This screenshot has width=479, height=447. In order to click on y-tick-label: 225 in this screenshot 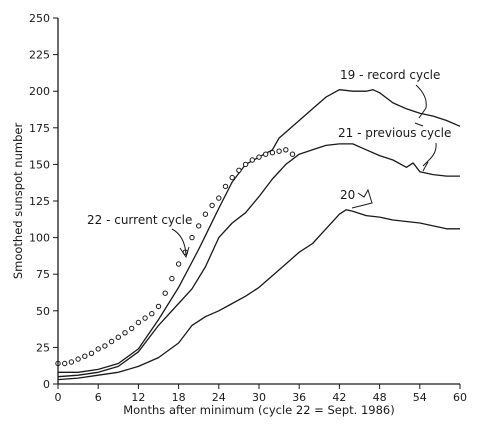, I will do `click(39, 55)`.